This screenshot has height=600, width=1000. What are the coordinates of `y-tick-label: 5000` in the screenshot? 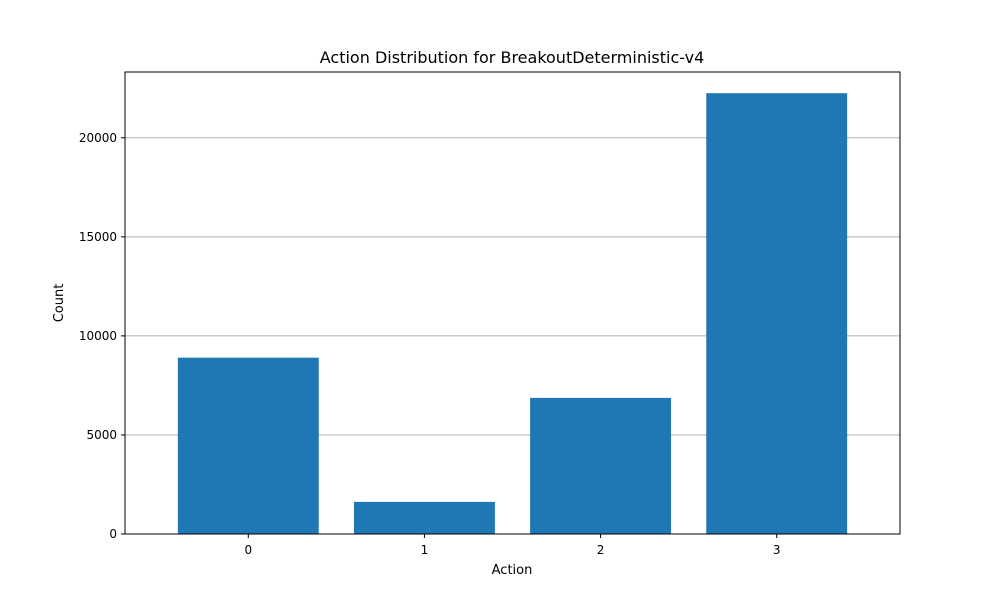 It's located at (101, 435).